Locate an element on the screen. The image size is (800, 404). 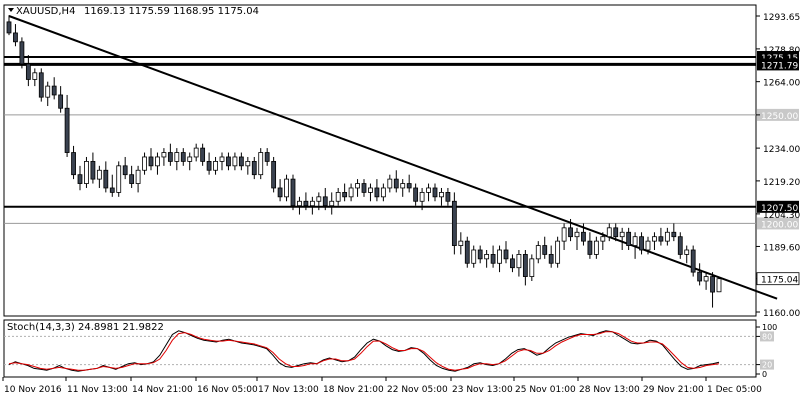
current-price-label-bg is located at coordinates (778, 279).